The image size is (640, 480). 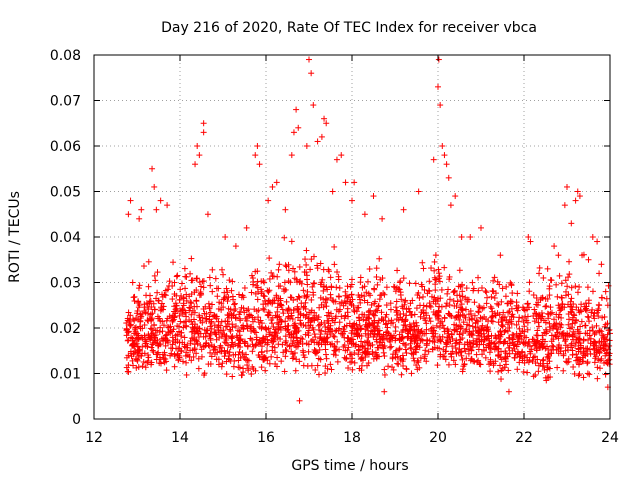 I want to click on y-tick-label: 0.05, so click(x=65, y=193).